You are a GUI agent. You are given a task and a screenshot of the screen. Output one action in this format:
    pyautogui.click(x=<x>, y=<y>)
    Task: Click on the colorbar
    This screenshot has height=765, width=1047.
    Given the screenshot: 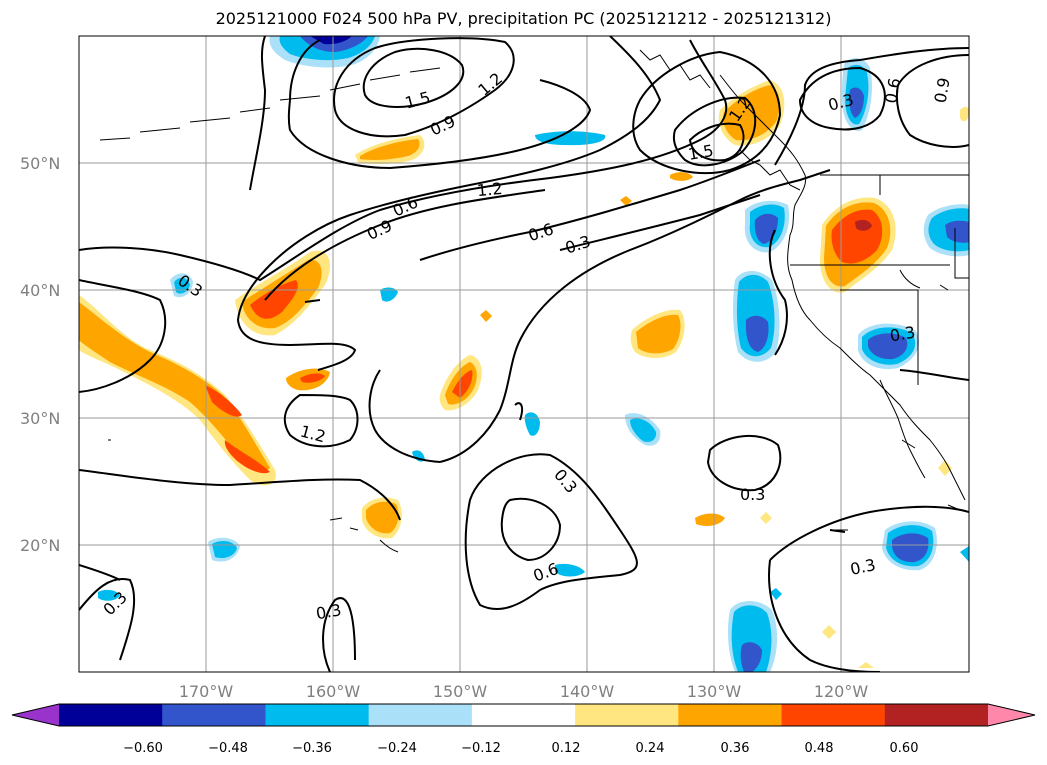 What is the action you would take?
    pyautogui.click(x=523, y=715)
    